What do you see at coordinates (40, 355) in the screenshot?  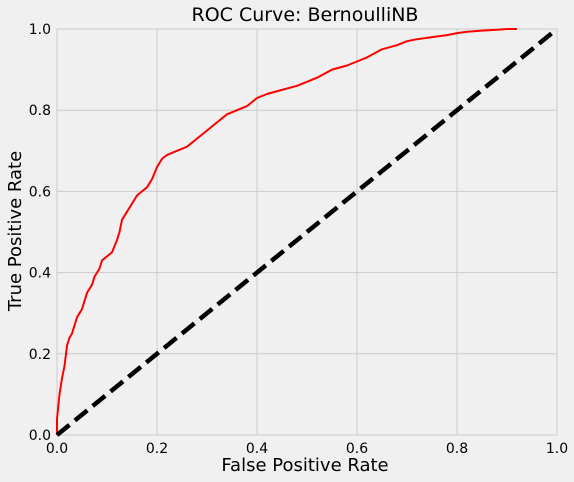 I see `y-tick-label: 0.2` at bounding box center [40, 355].